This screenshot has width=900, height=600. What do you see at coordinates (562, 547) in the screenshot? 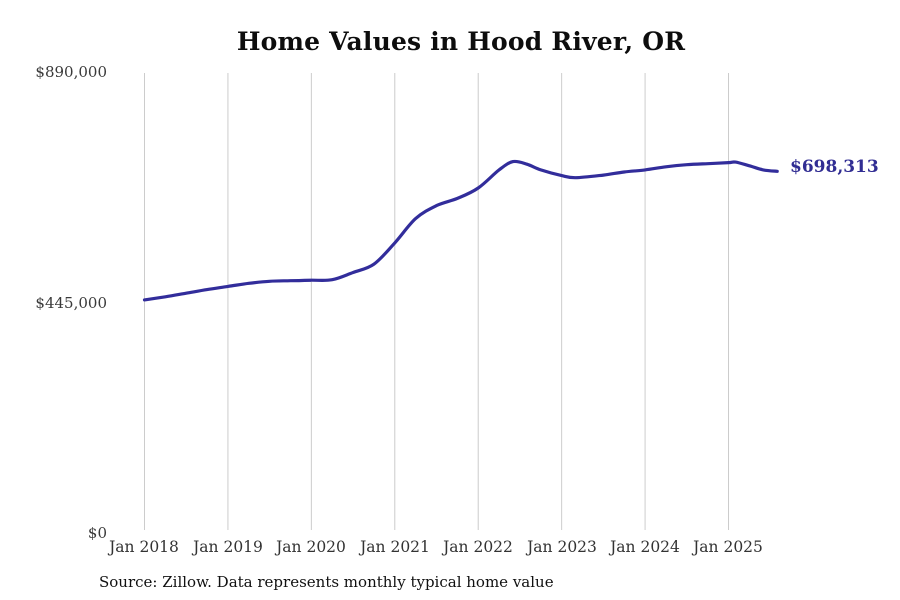
I see `x-tick-jan-2023: Jan 2023` at bounding box center [562, 547].